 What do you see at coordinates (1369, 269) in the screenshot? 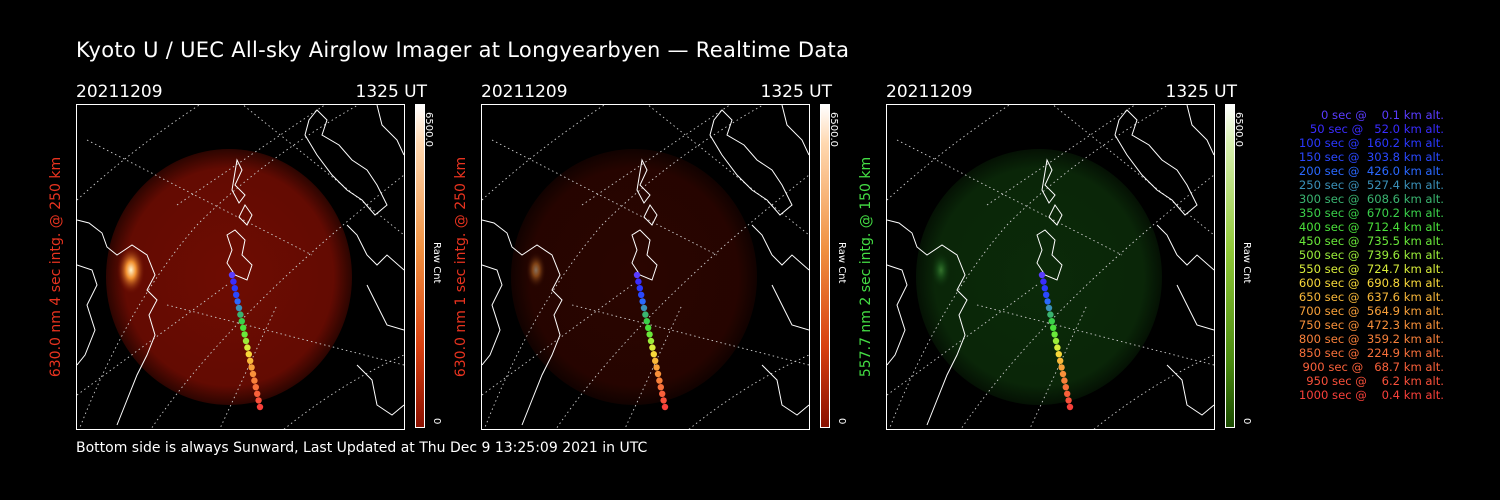
I see `legend-entry: 550 sec @ 724.7 km alt.` at bounding box center [1369, 269].